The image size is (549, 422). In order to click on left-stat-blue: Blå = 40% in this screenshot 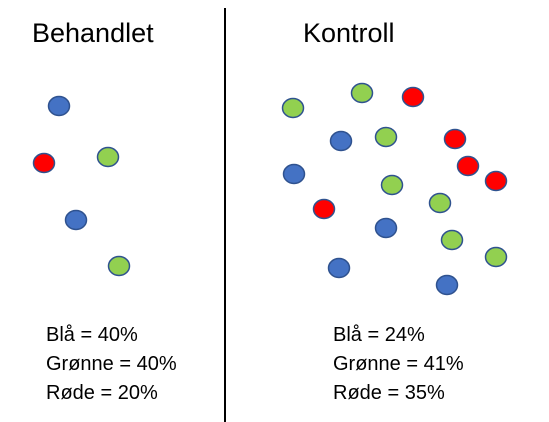, I will do `click(92, 335)`.